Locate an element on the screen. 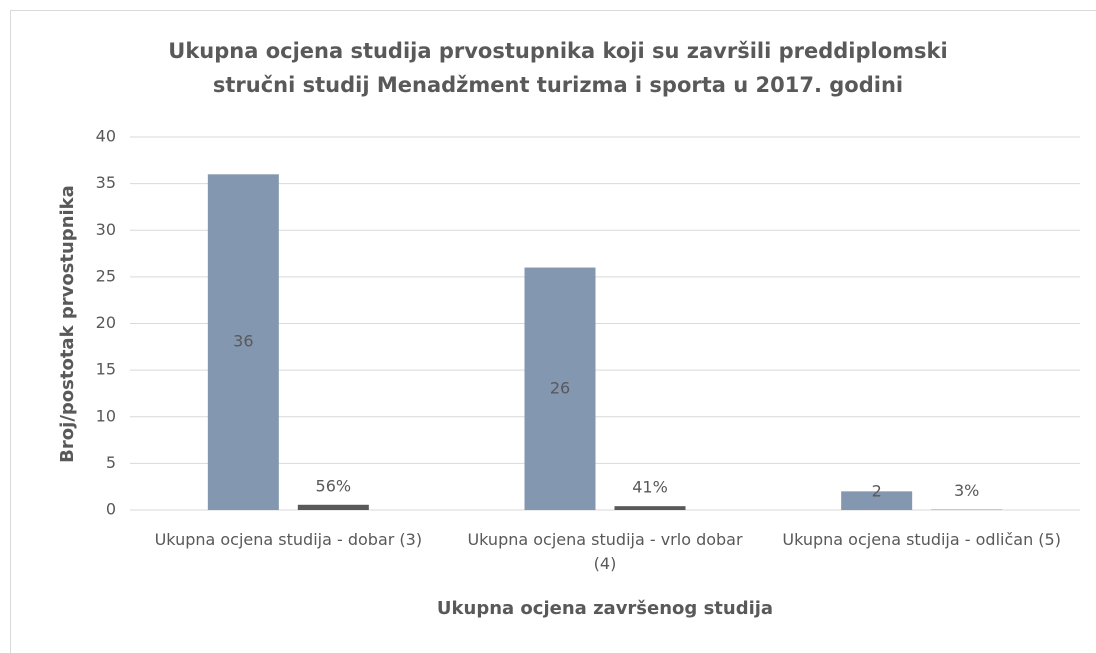 This screenshot has height=653, width=1096. x-axis-title: Ukupna ocjena završenog studija is located at coordinates (605, 608).